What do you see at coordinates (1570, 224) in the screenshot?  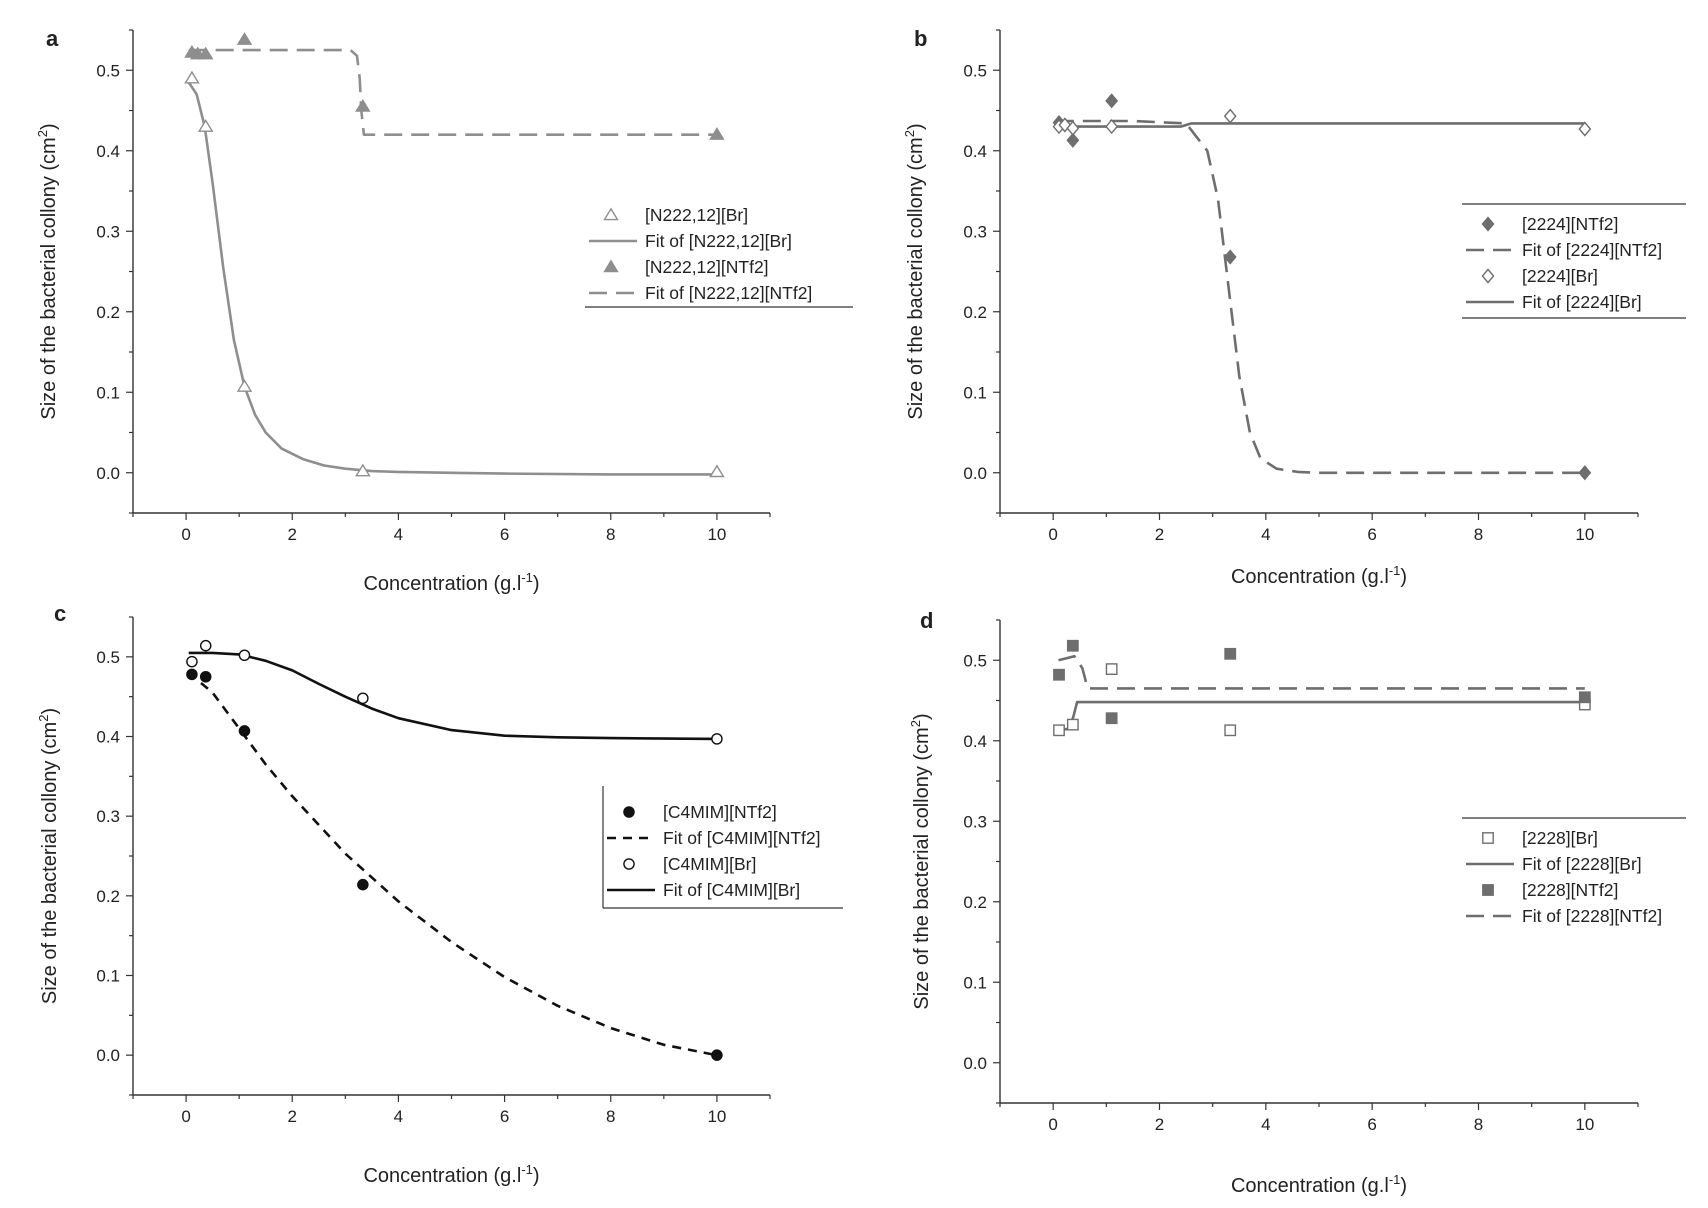 I see `legend-label: [2224][NTf2]` at bounding box center [1570, 224].